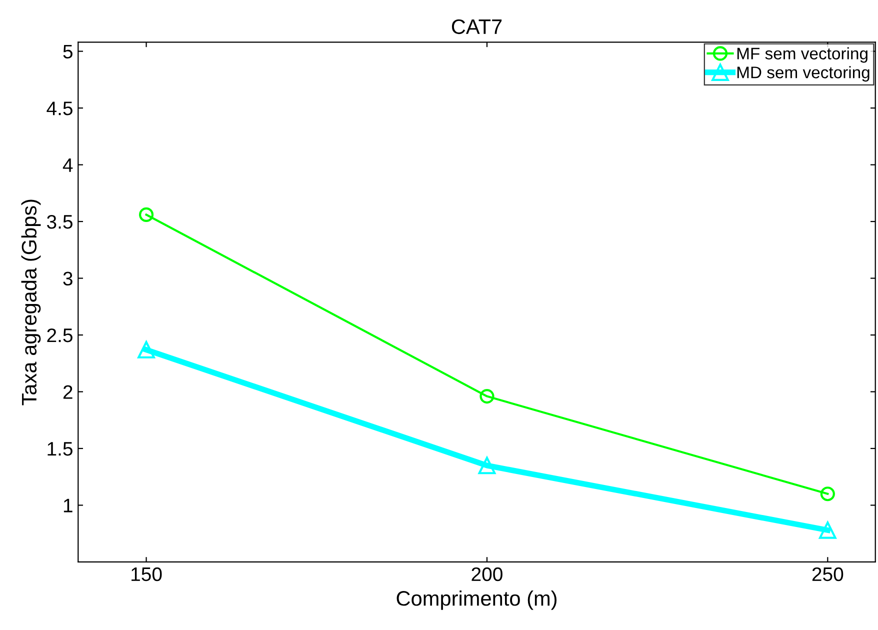 This screenshot has width=878, height=630. I want to click on y-tick-label: 3.5, so click(59, 221).